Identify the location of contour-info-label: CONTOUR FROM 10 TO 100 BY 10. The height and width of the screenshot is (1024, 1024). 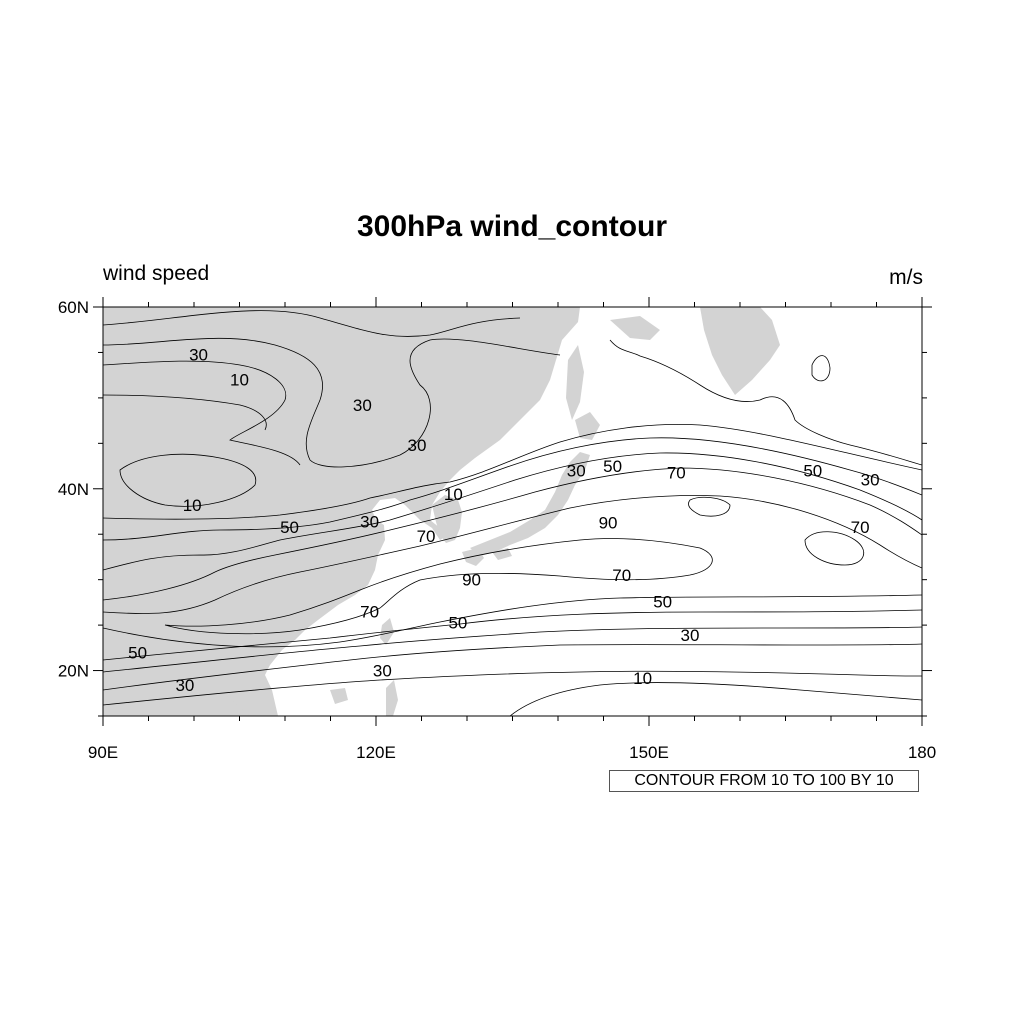
(764, 781).